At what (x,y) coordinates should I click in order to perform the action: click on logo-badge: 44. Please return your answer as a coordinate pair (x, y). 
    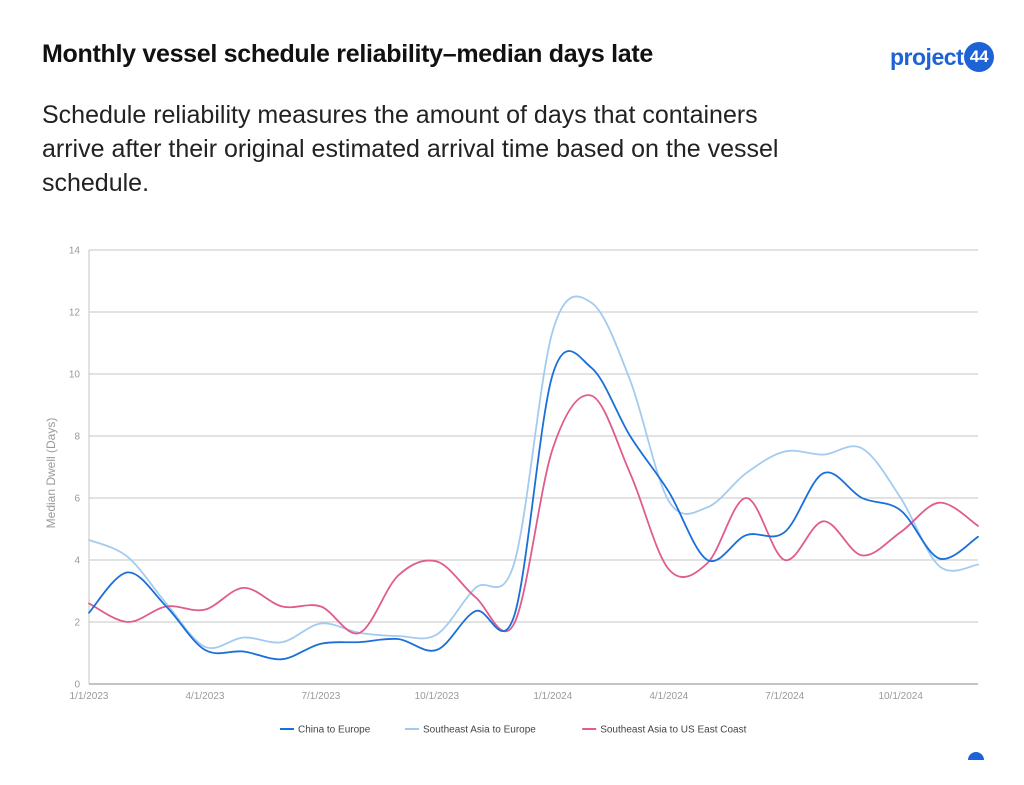
    Looking at the image, I should click on (979, 57).